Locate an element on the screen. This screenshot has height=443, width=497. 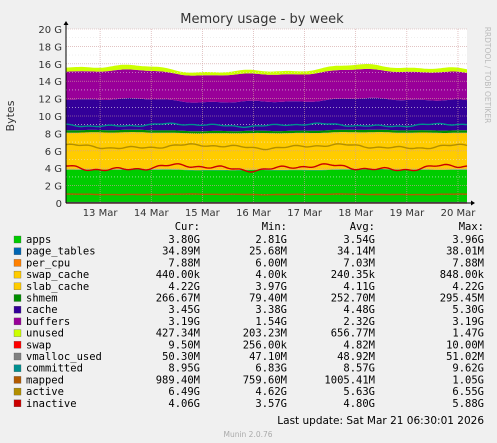
line-mapped is located at coordinates (266, 194).